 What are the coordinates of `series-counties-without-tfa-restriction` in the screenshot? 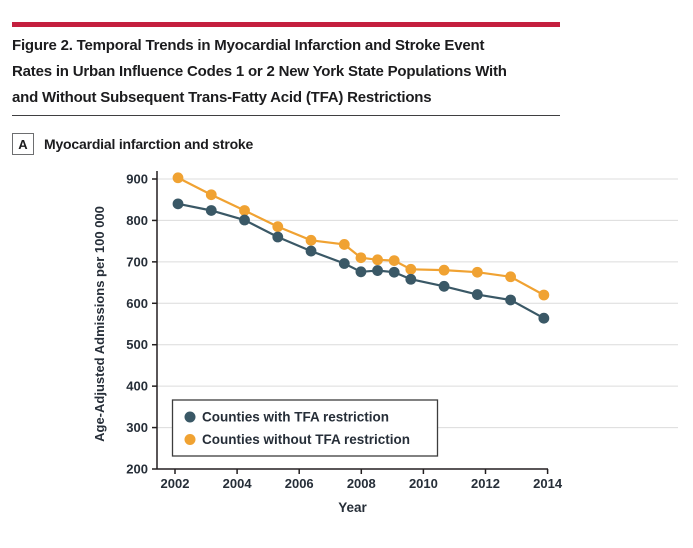 It's located at (361, 236).